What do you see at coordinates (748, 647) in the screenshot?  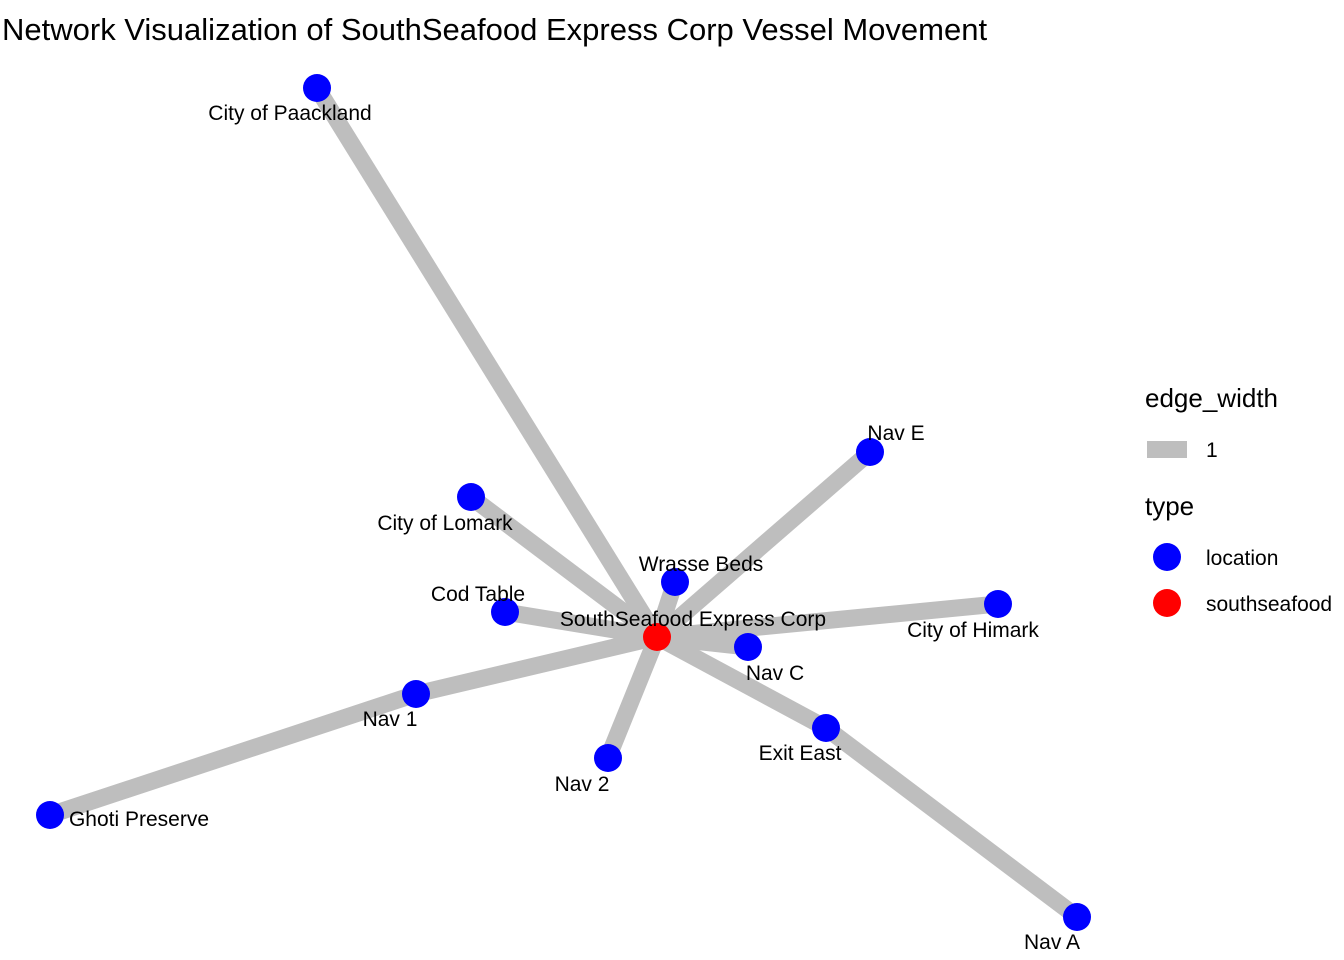 I see `node-nav-c` at bounding box center [748, 647].